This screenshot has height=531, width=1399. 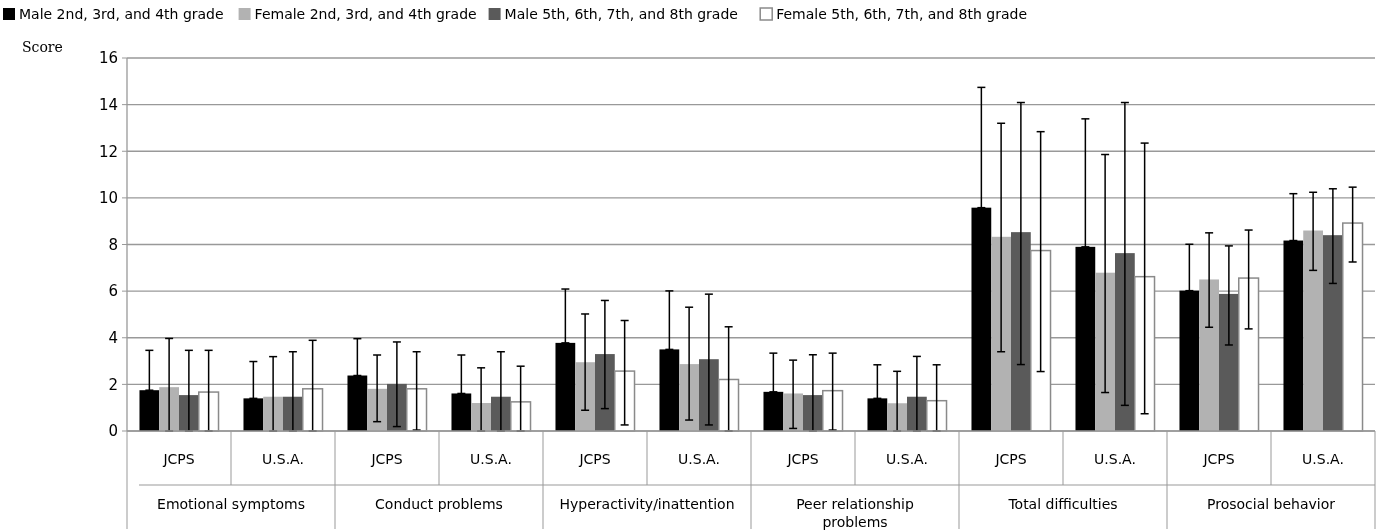 What do you see at coordinates (108, 198) in the screenshot?
I see `y-tick-label: 10` at bounding box center [108, 198].